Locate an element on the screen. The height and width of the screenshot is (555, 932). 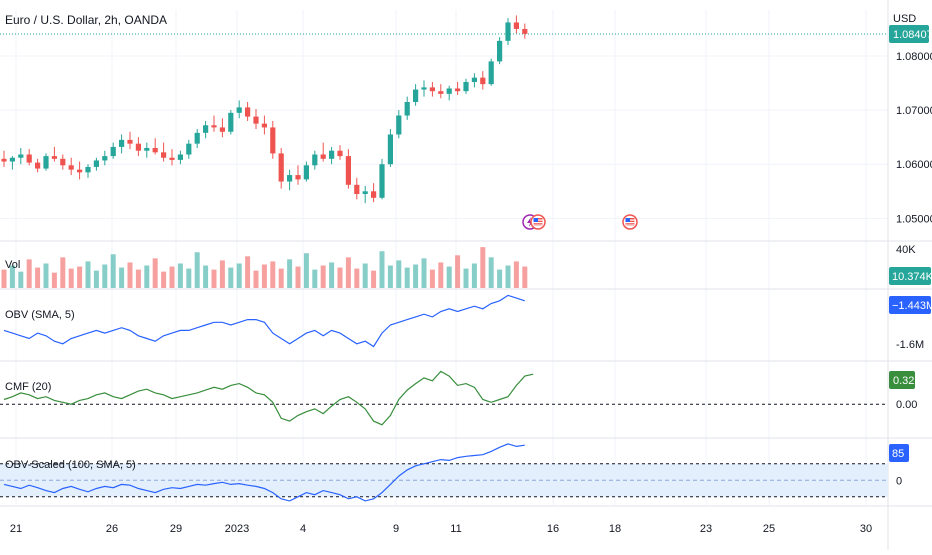
obv-scaled-tick-label: 0 is located at coordinates (899, 481).